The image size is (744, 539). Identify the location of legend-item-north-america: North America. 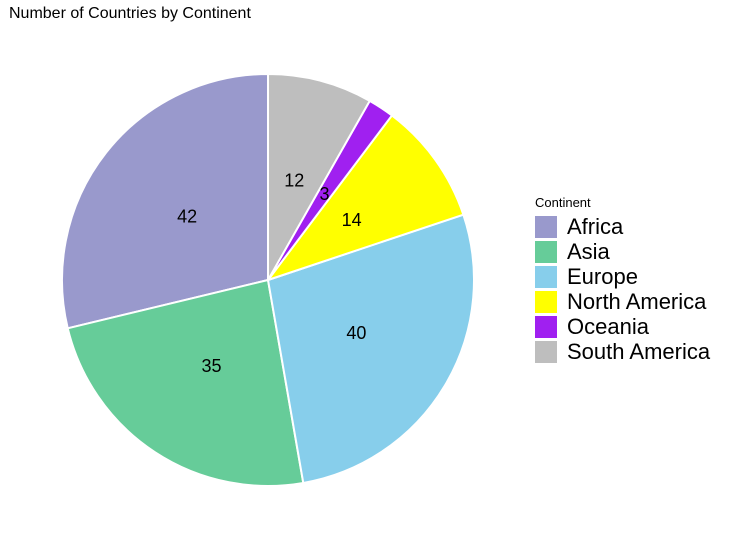
(622, 301).